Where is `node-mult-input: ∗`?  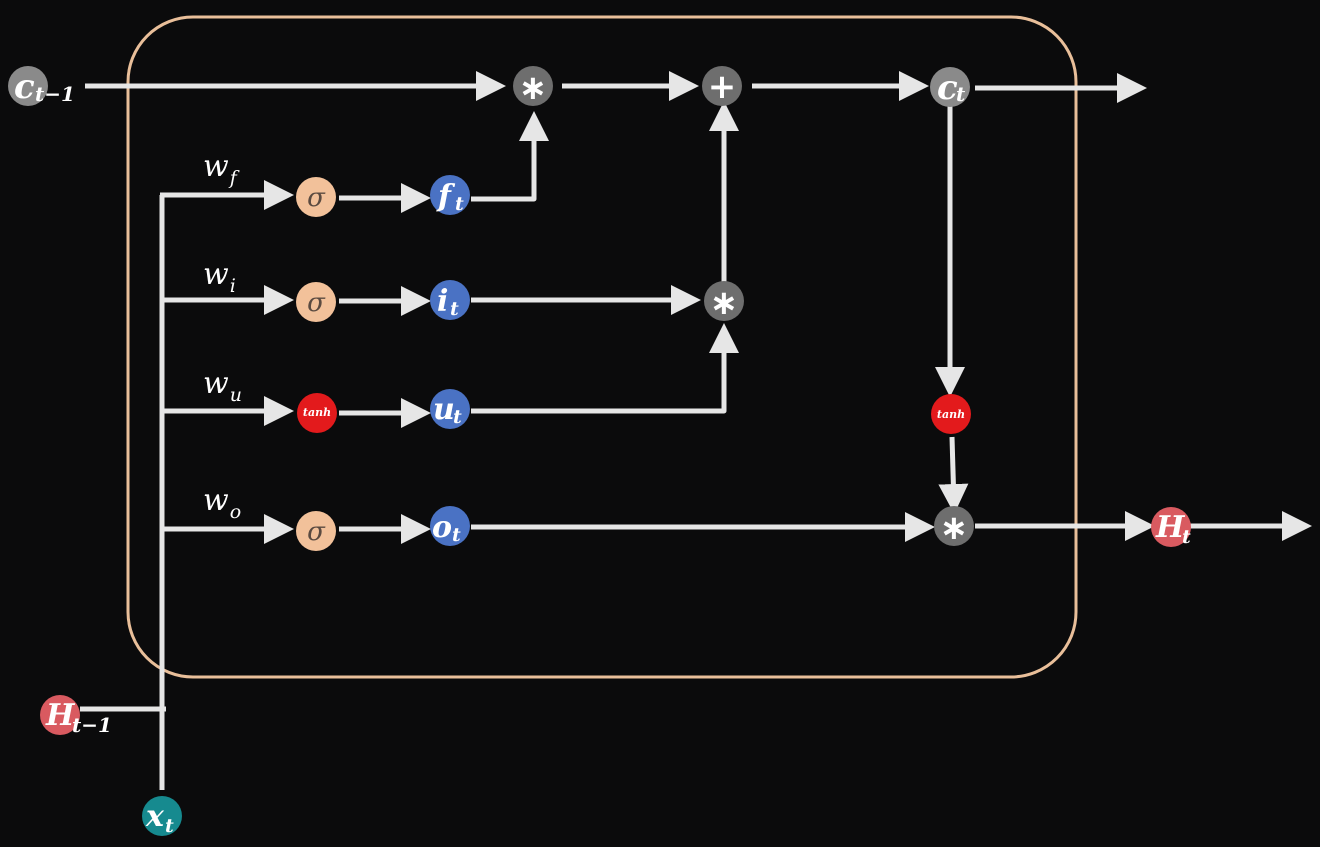 node-mult-input: ∗ is located at coordinates (724, 302).